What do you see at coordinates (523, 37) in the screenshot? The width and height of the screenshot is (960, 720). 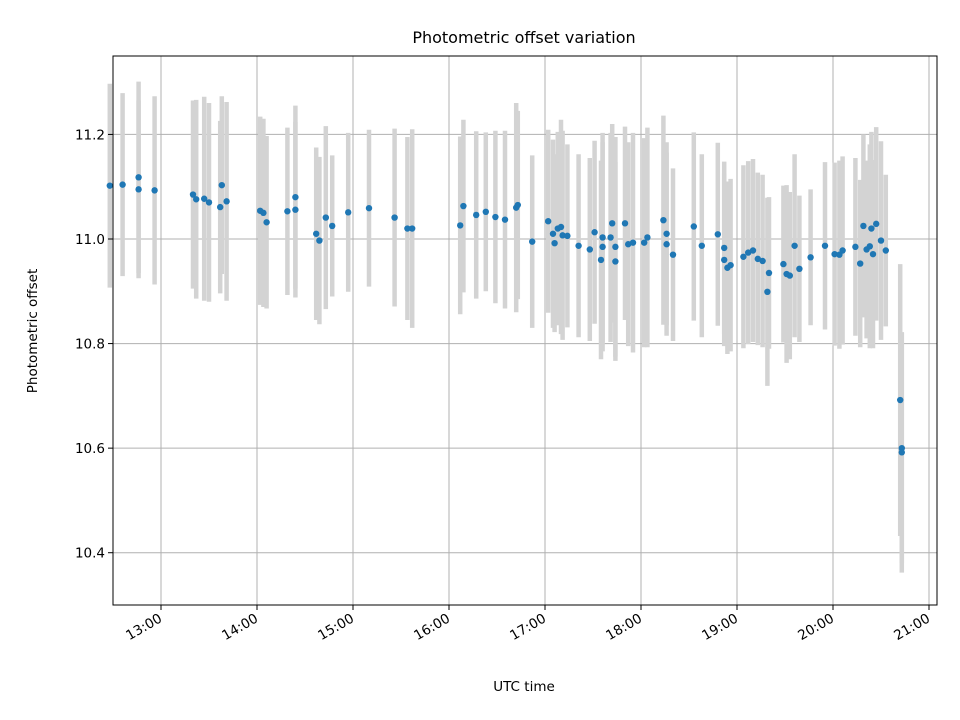 I see `chart-title: Photometric offset variation` at bounding box center [523, 37].